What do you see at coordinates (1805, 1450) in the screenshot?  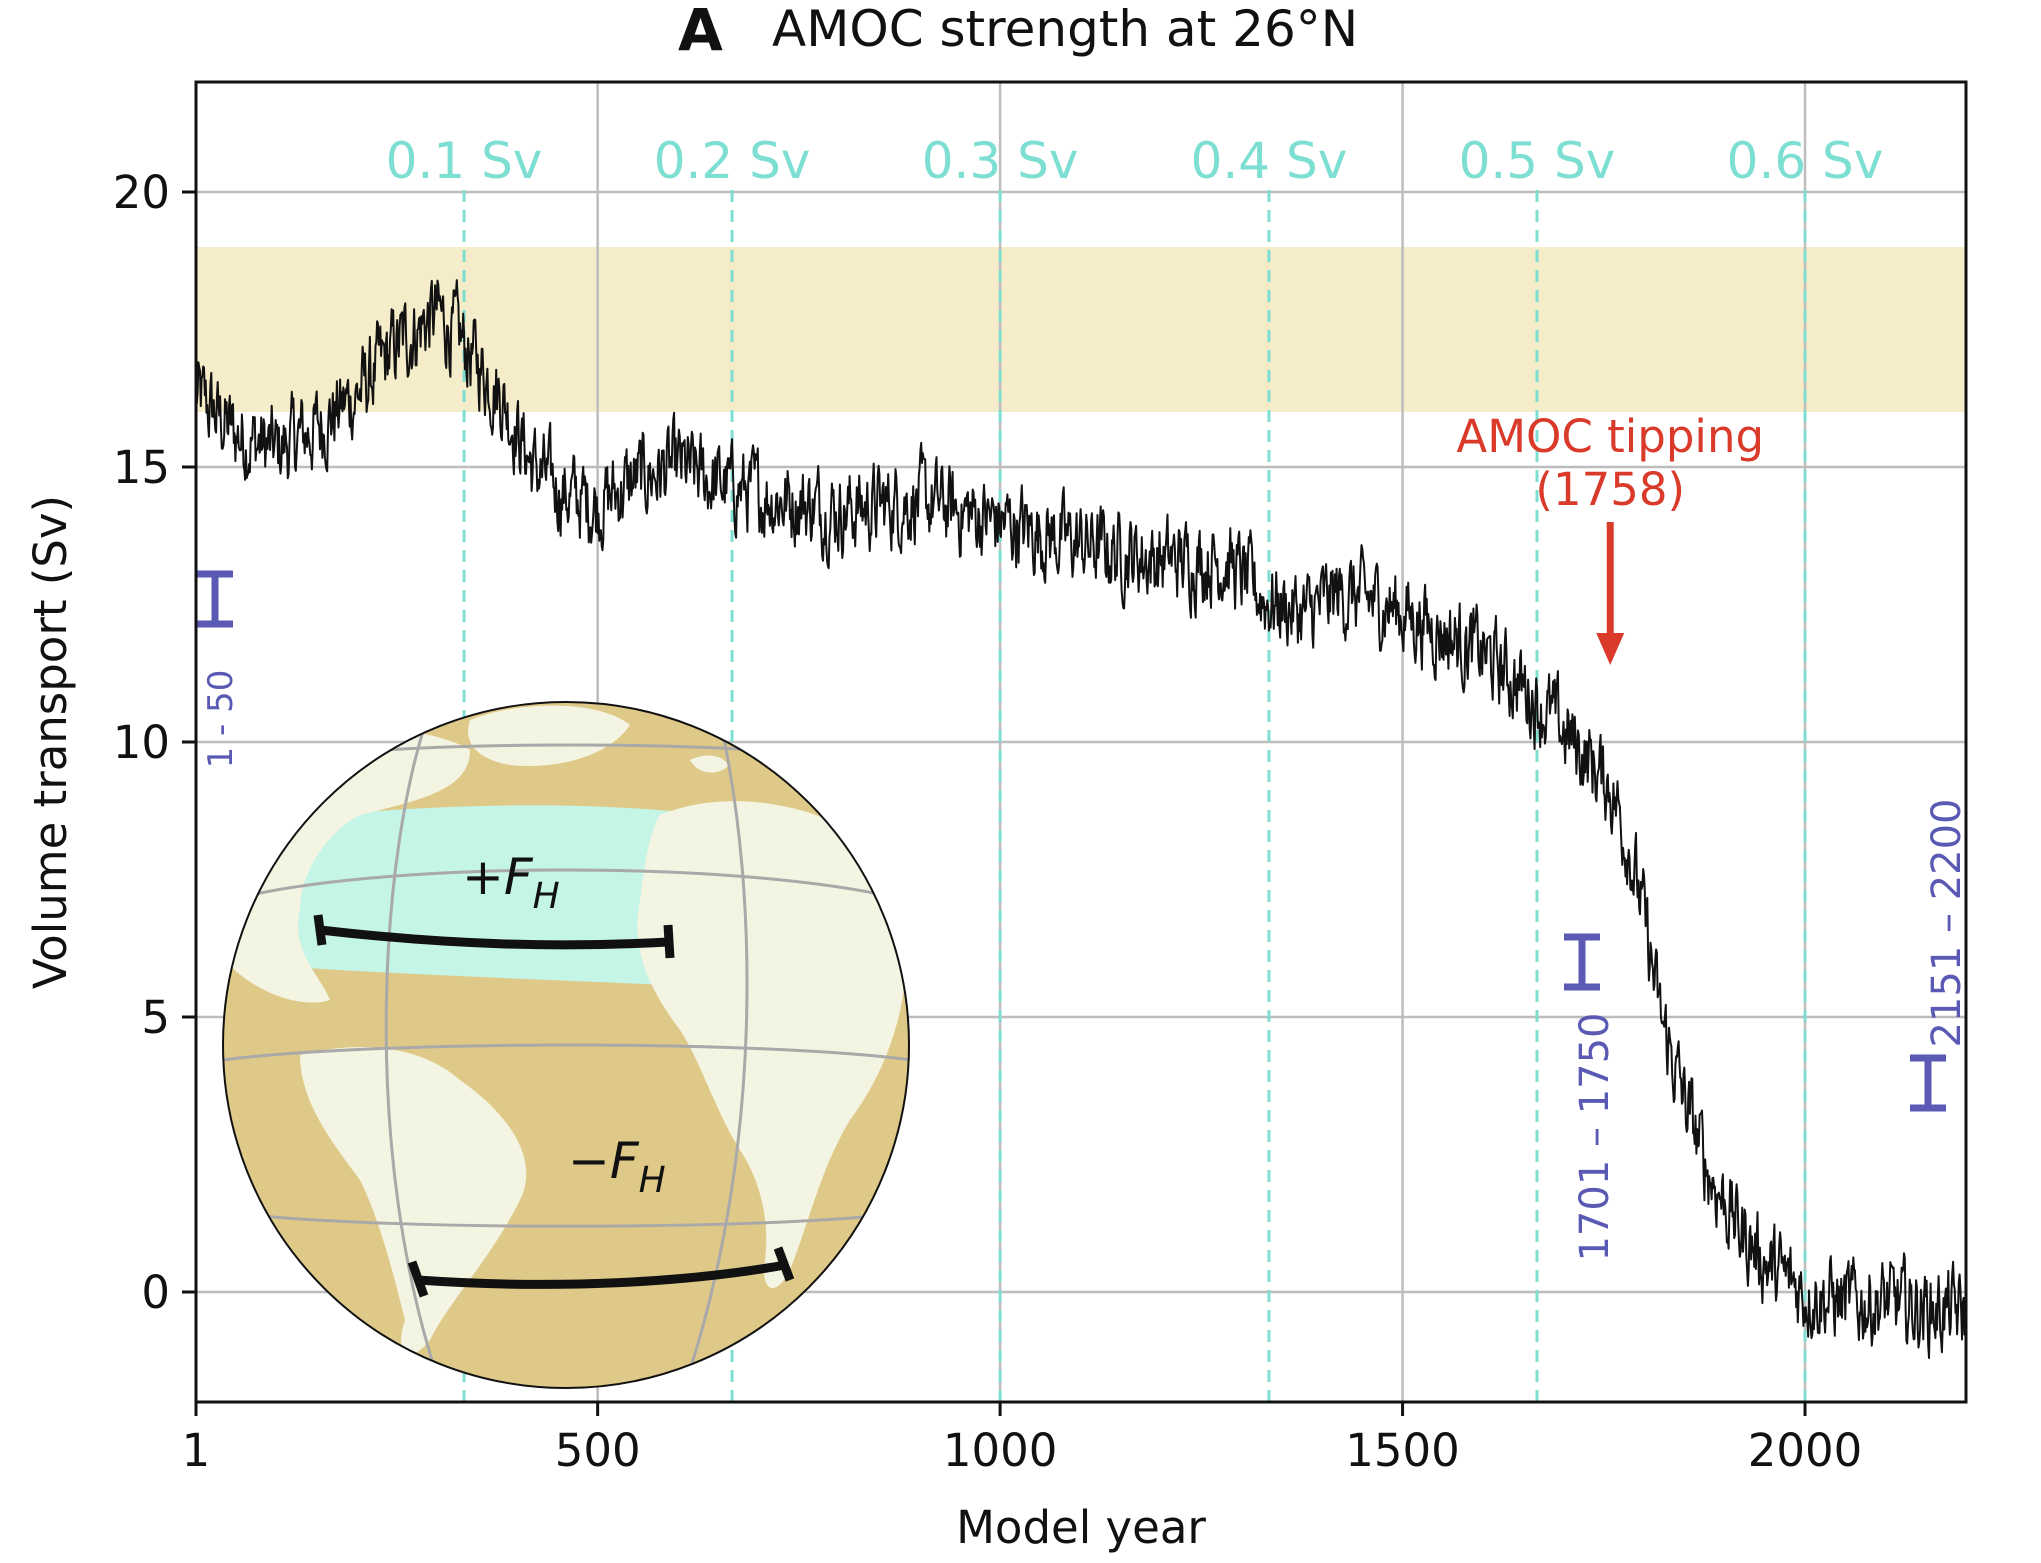 I see `x-tick-label: 2000` at bounding box center [1805, 1450].